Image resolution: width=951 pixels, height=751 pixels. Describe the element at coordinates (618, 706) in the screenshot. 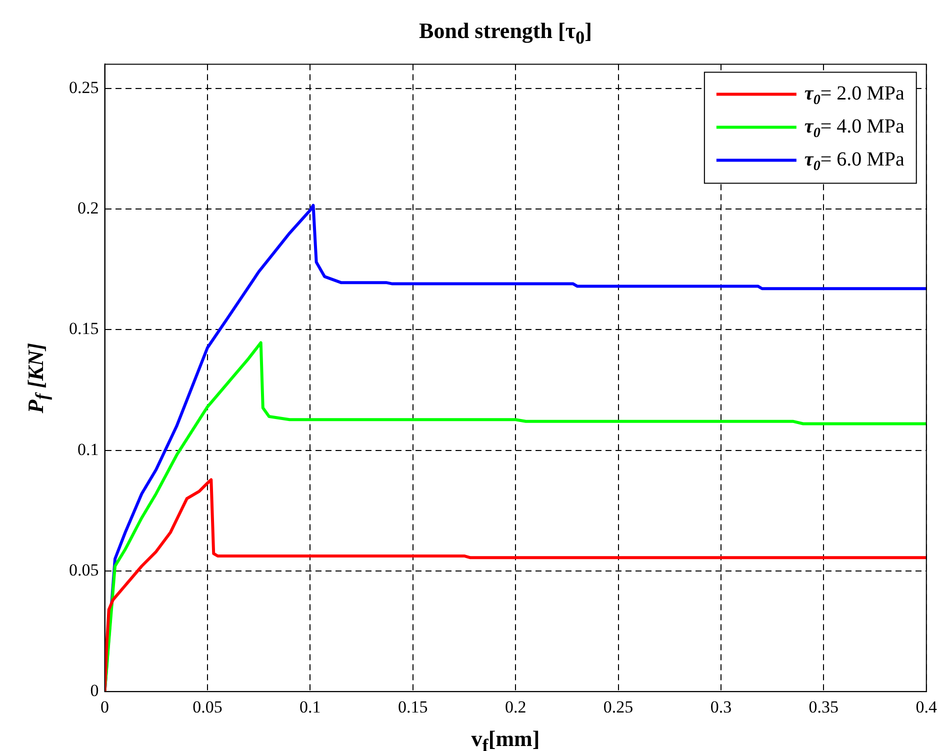

I see `x-tick-label: 0.25` at that location.